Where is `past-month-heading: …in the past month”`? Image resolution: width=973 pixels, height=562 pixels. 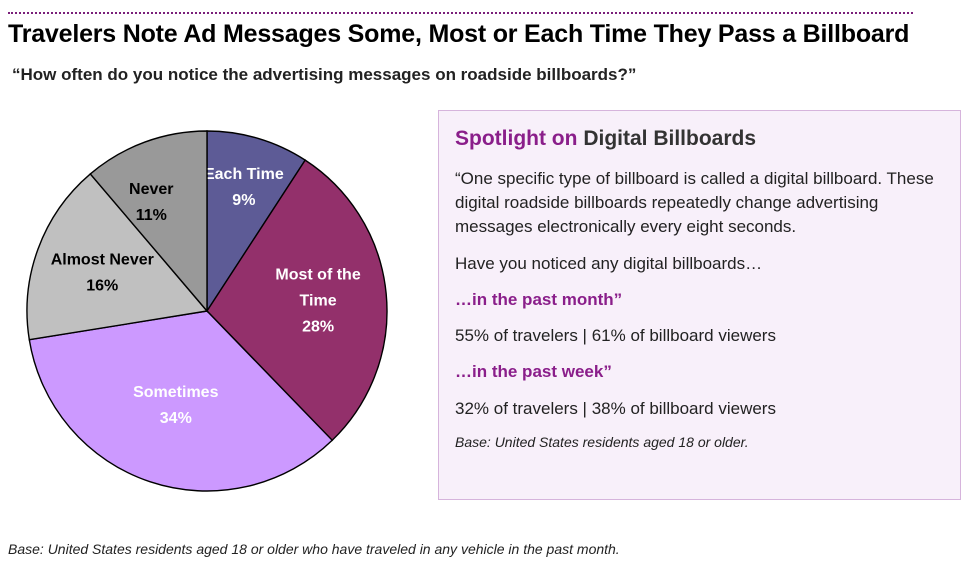
past-month-heading: …in the past month” is located at coordinates (539, 299).